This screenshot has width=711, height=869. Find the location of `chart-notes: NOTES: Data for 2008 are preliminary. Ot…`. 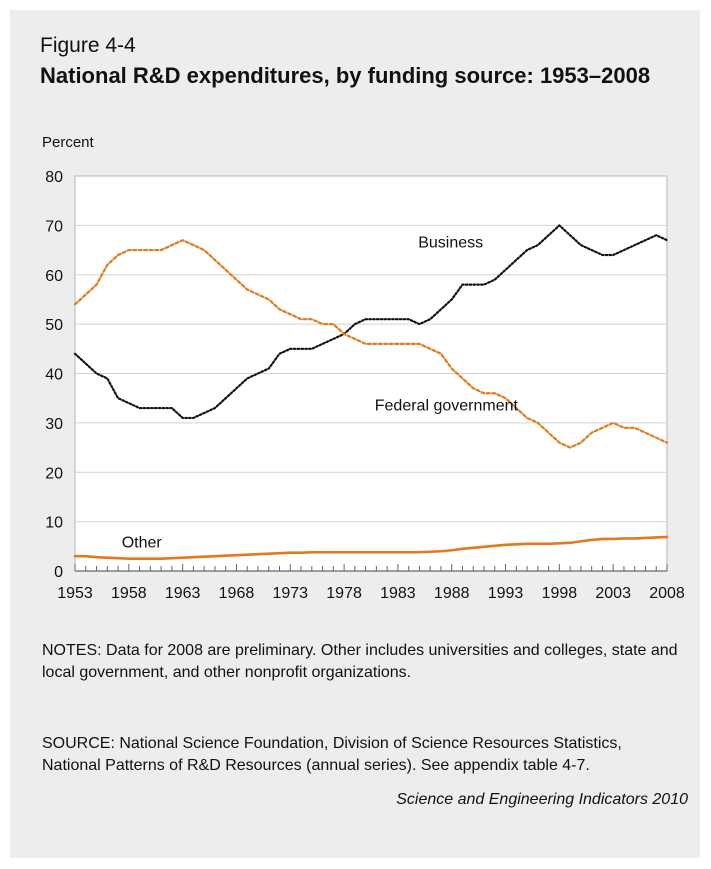

chart-notes: NOTES: Data for 2008 are preliminary. Ot… is located at coordinates (360, 661).